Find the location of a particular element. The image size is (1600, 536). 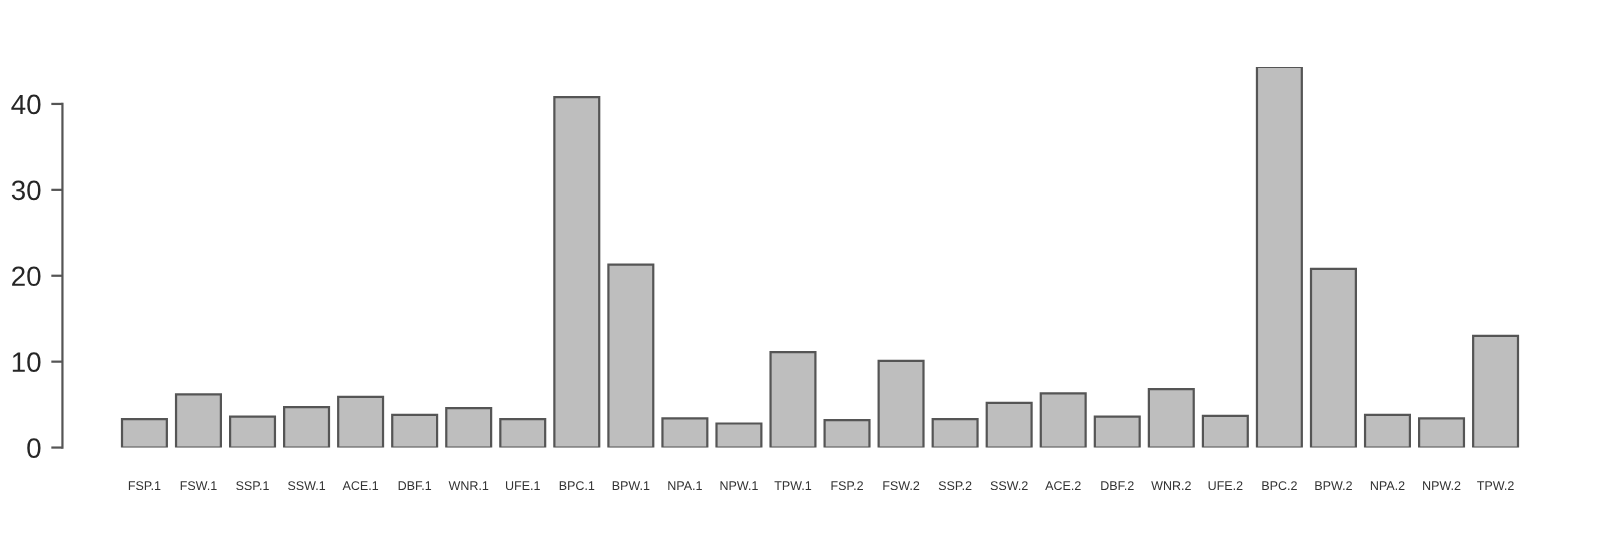

y-tick-label: 30 is located at coordinates (26, 190).